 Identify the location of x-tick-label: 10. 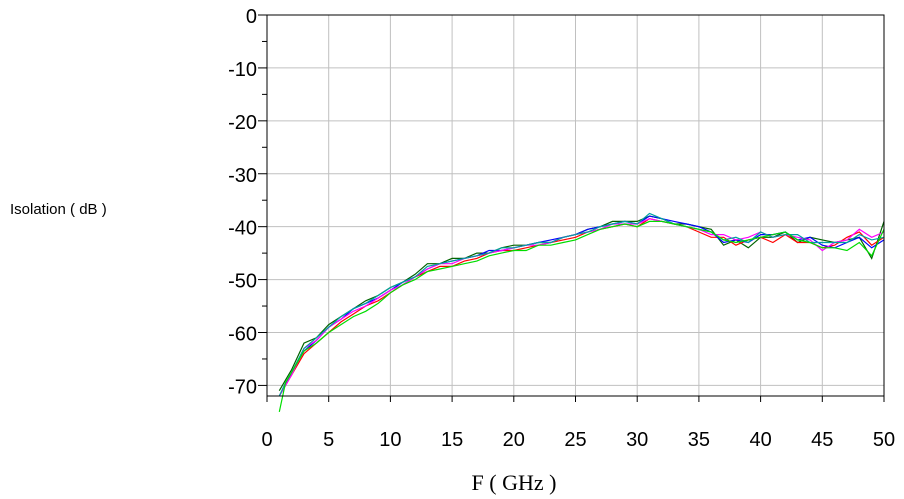
(390, 440).